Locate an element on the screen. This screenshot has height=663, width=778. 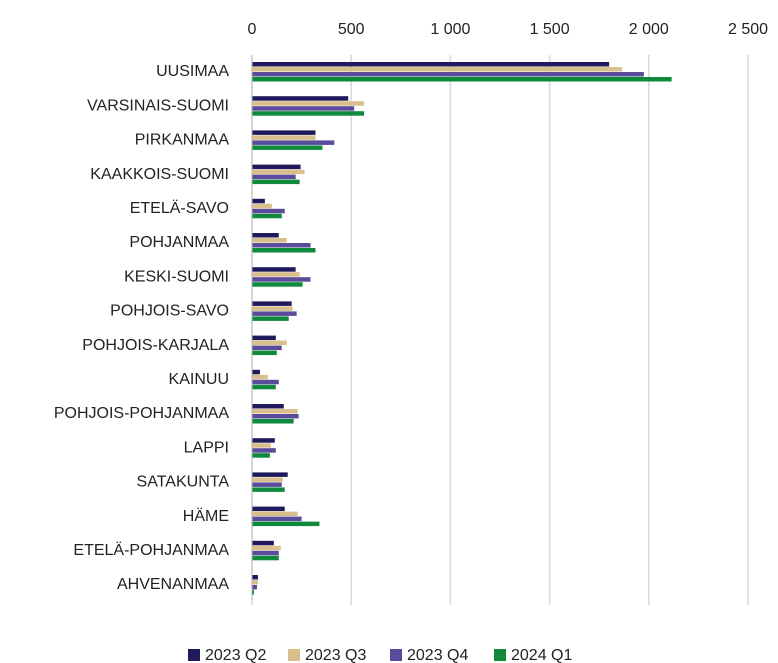
y-tick-label: POHJOIS-KARJALA is located at coordinates (155, 345).